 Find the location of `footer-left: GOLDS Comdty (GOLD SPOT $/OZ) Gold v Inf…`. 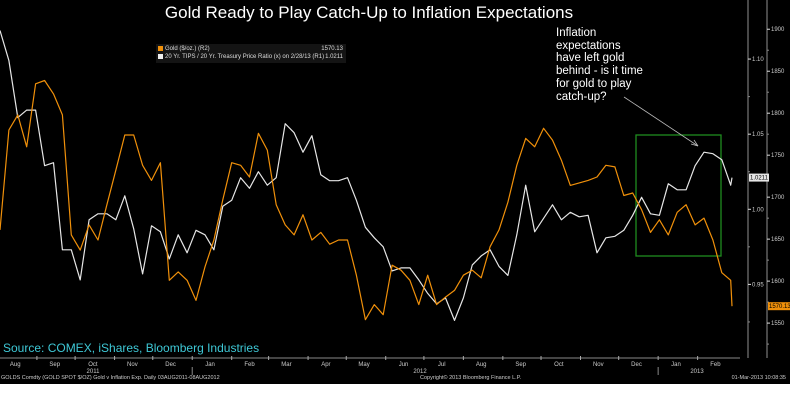

footer-left: GOLDS Comdty (GOLD SPOT $/OZ) Gold v Inf… is located at coordinates (110, 378).